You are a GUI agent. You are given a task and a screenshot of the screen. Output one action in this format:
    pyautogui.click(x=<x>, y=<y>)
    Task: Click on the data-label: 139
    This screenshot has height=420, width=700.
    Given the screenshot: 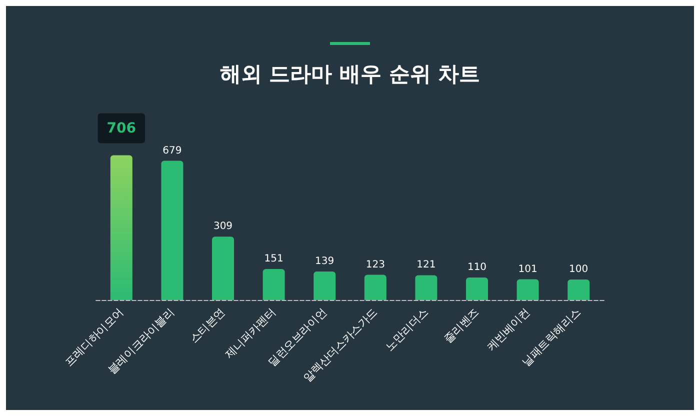 What is the action you would take?
    pyautogui.click(x=324, y=262)
    